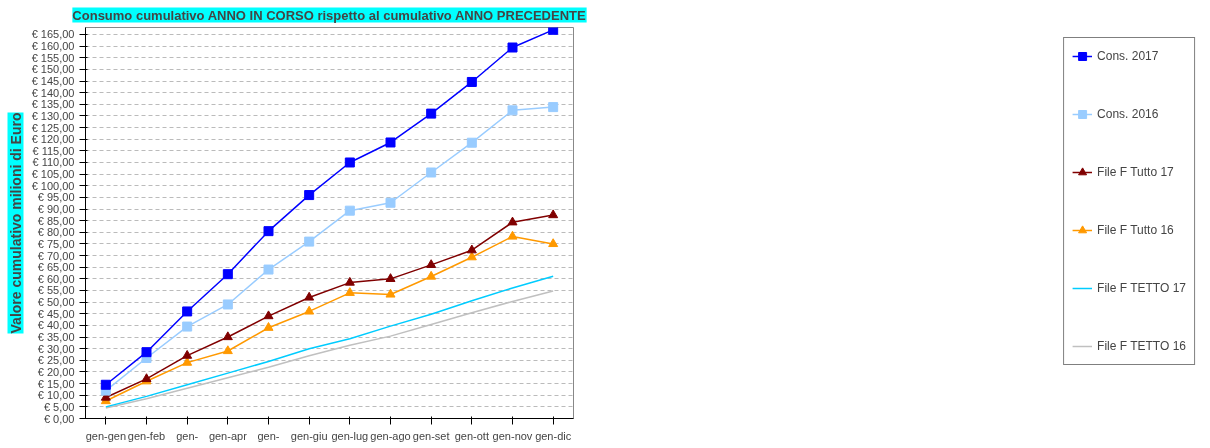 The width and height of the screenshot is (1210, 448). I want to click on x-tick-label: gen-giu, so click(309, 435).